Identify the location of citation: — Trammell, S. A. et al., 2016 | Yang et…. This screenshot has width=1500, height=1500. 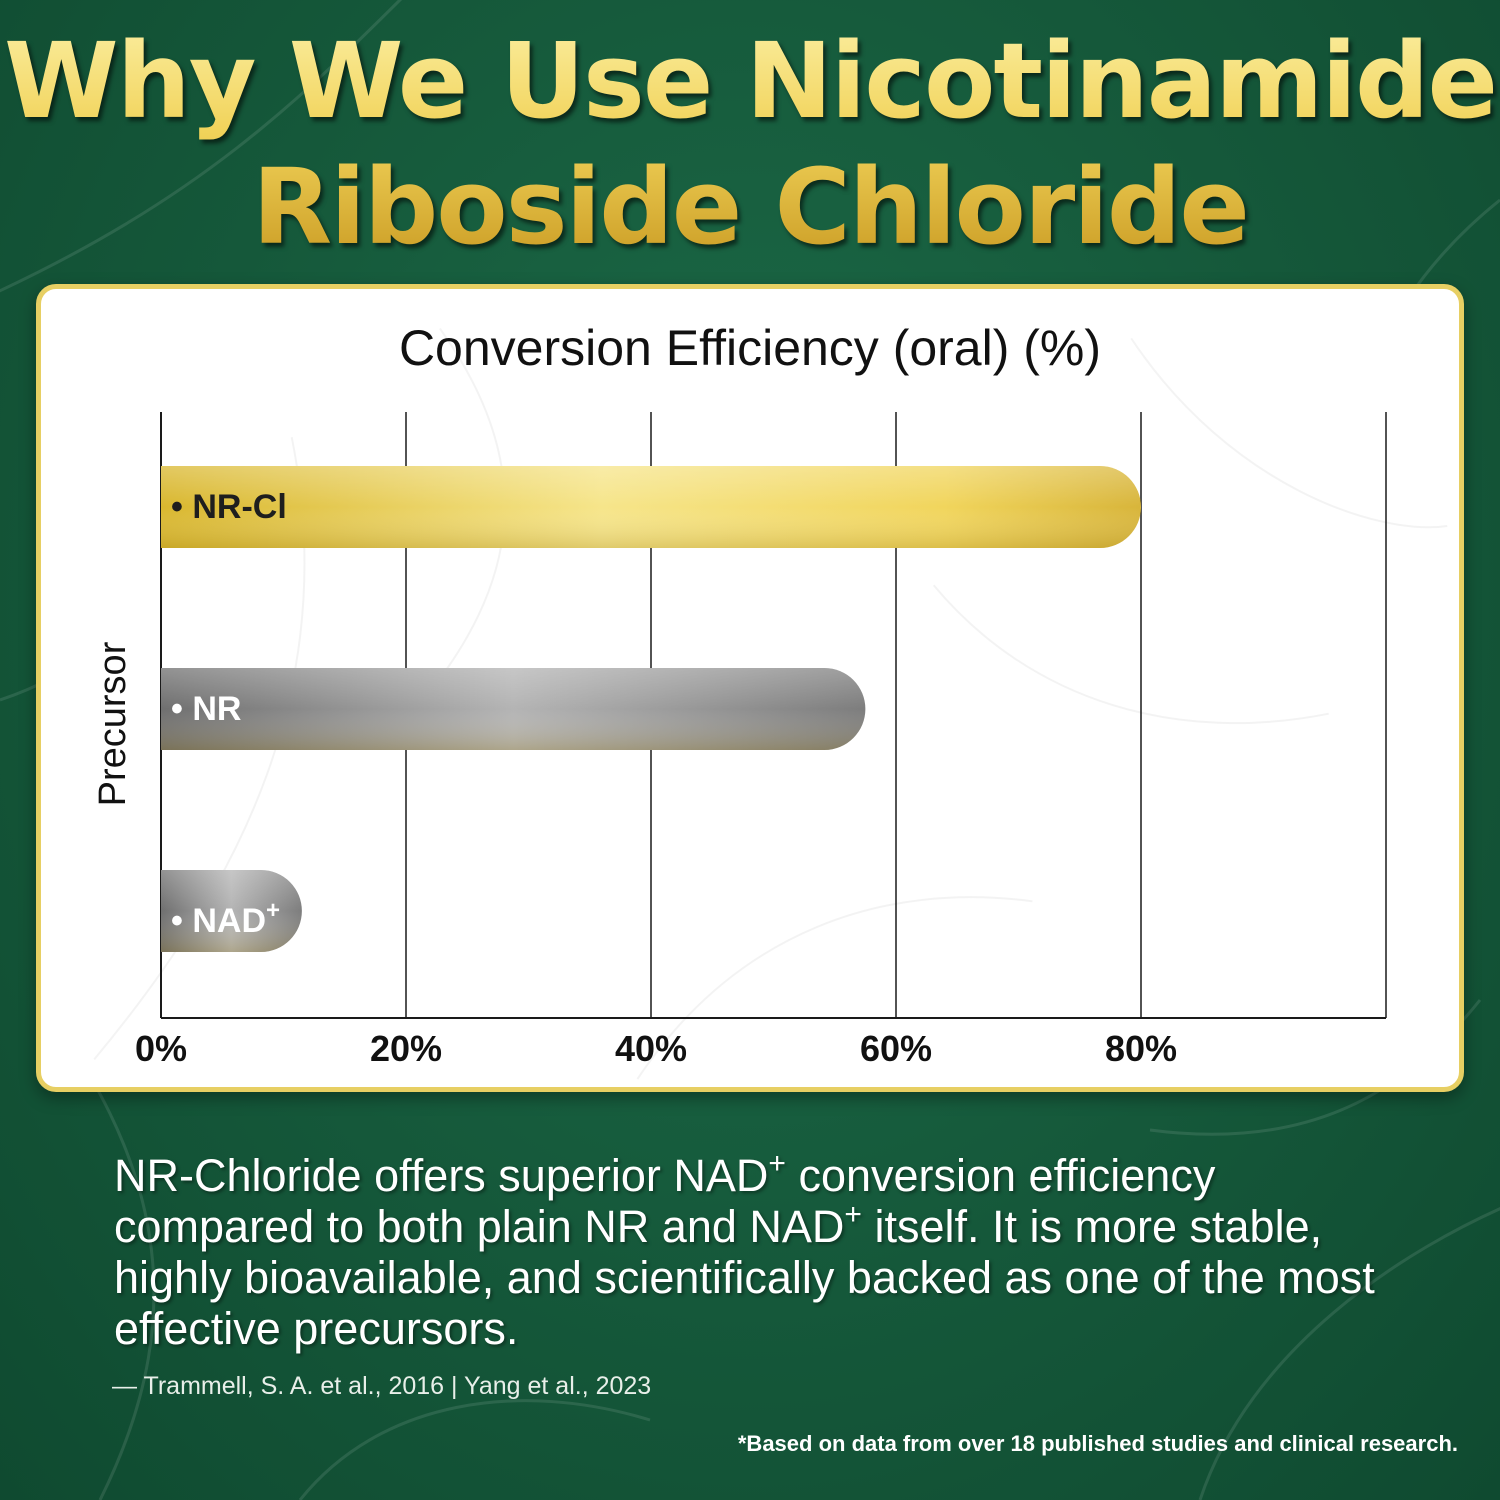
(382, 1386).